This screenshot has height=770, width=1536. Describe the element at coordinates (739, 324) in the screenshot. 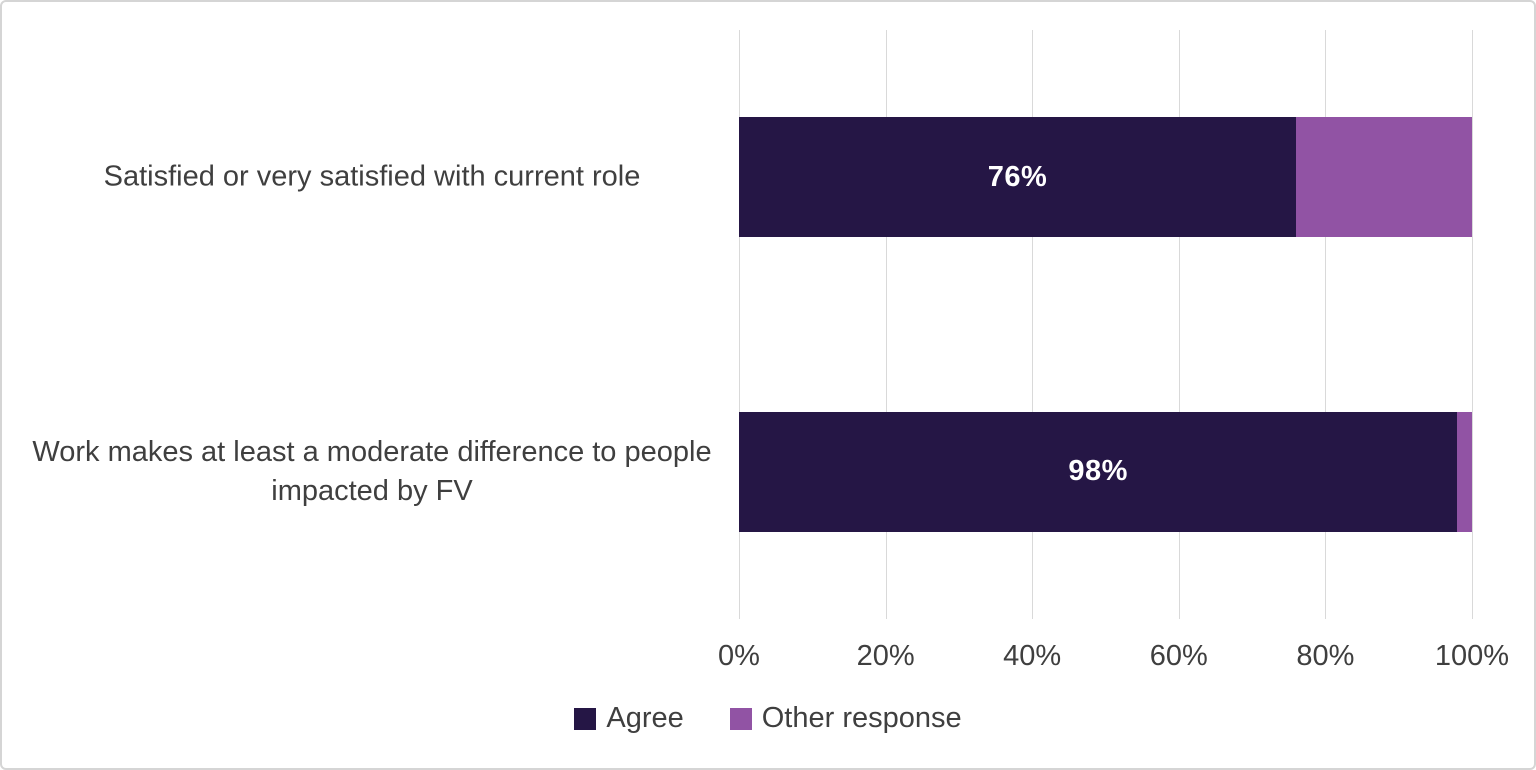

I see `gridline-0%` at that location.